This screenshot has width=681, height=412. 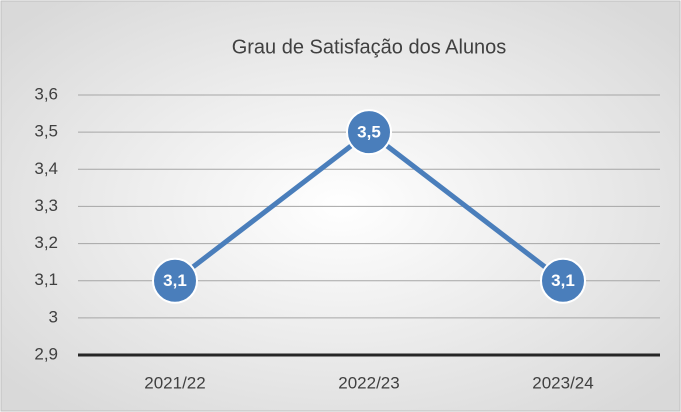 I want to click on y-tick-label: 3,2, so click(x=46, y=242).